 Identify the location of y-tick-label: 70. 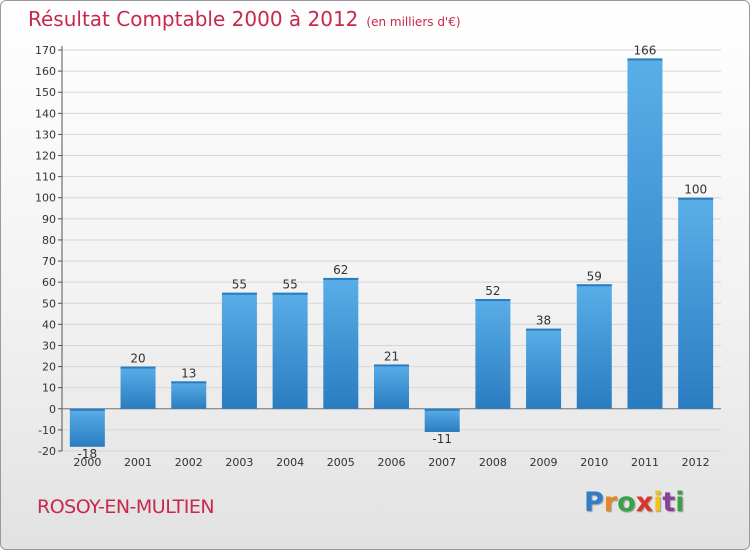
(49, 261).